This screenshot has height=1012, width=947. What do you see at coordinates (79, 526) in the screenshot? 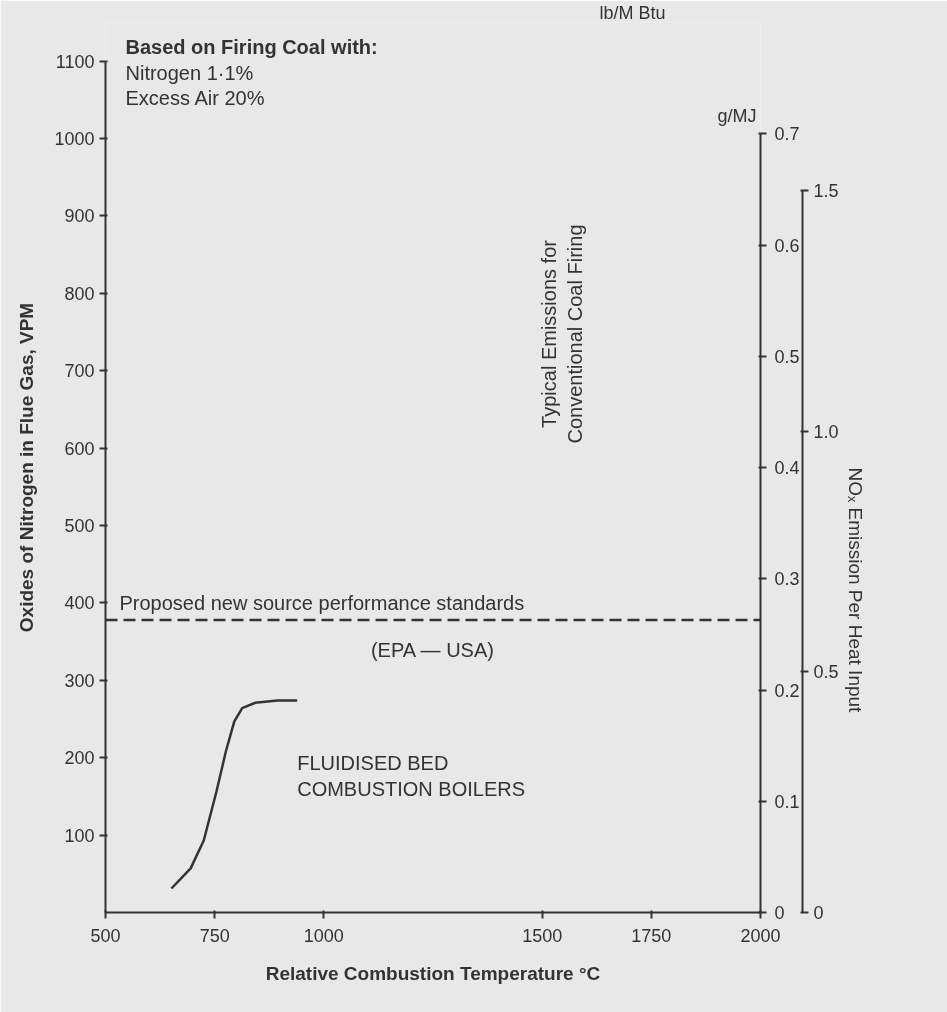
I see `y-tick-label: 500` at bounding box center [79, 526].